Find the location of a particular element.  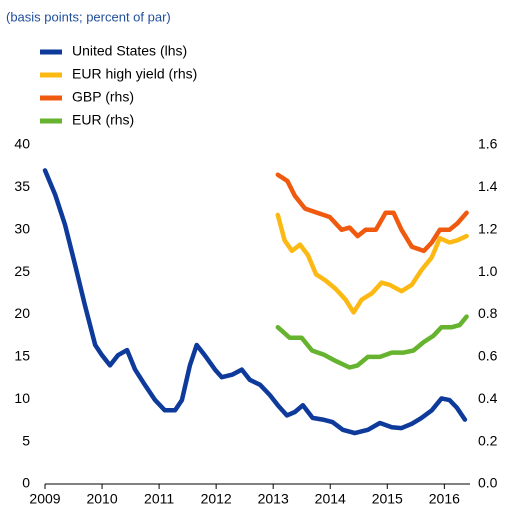

legend-label: United States (lhs) is located at coordinates (129, 51).